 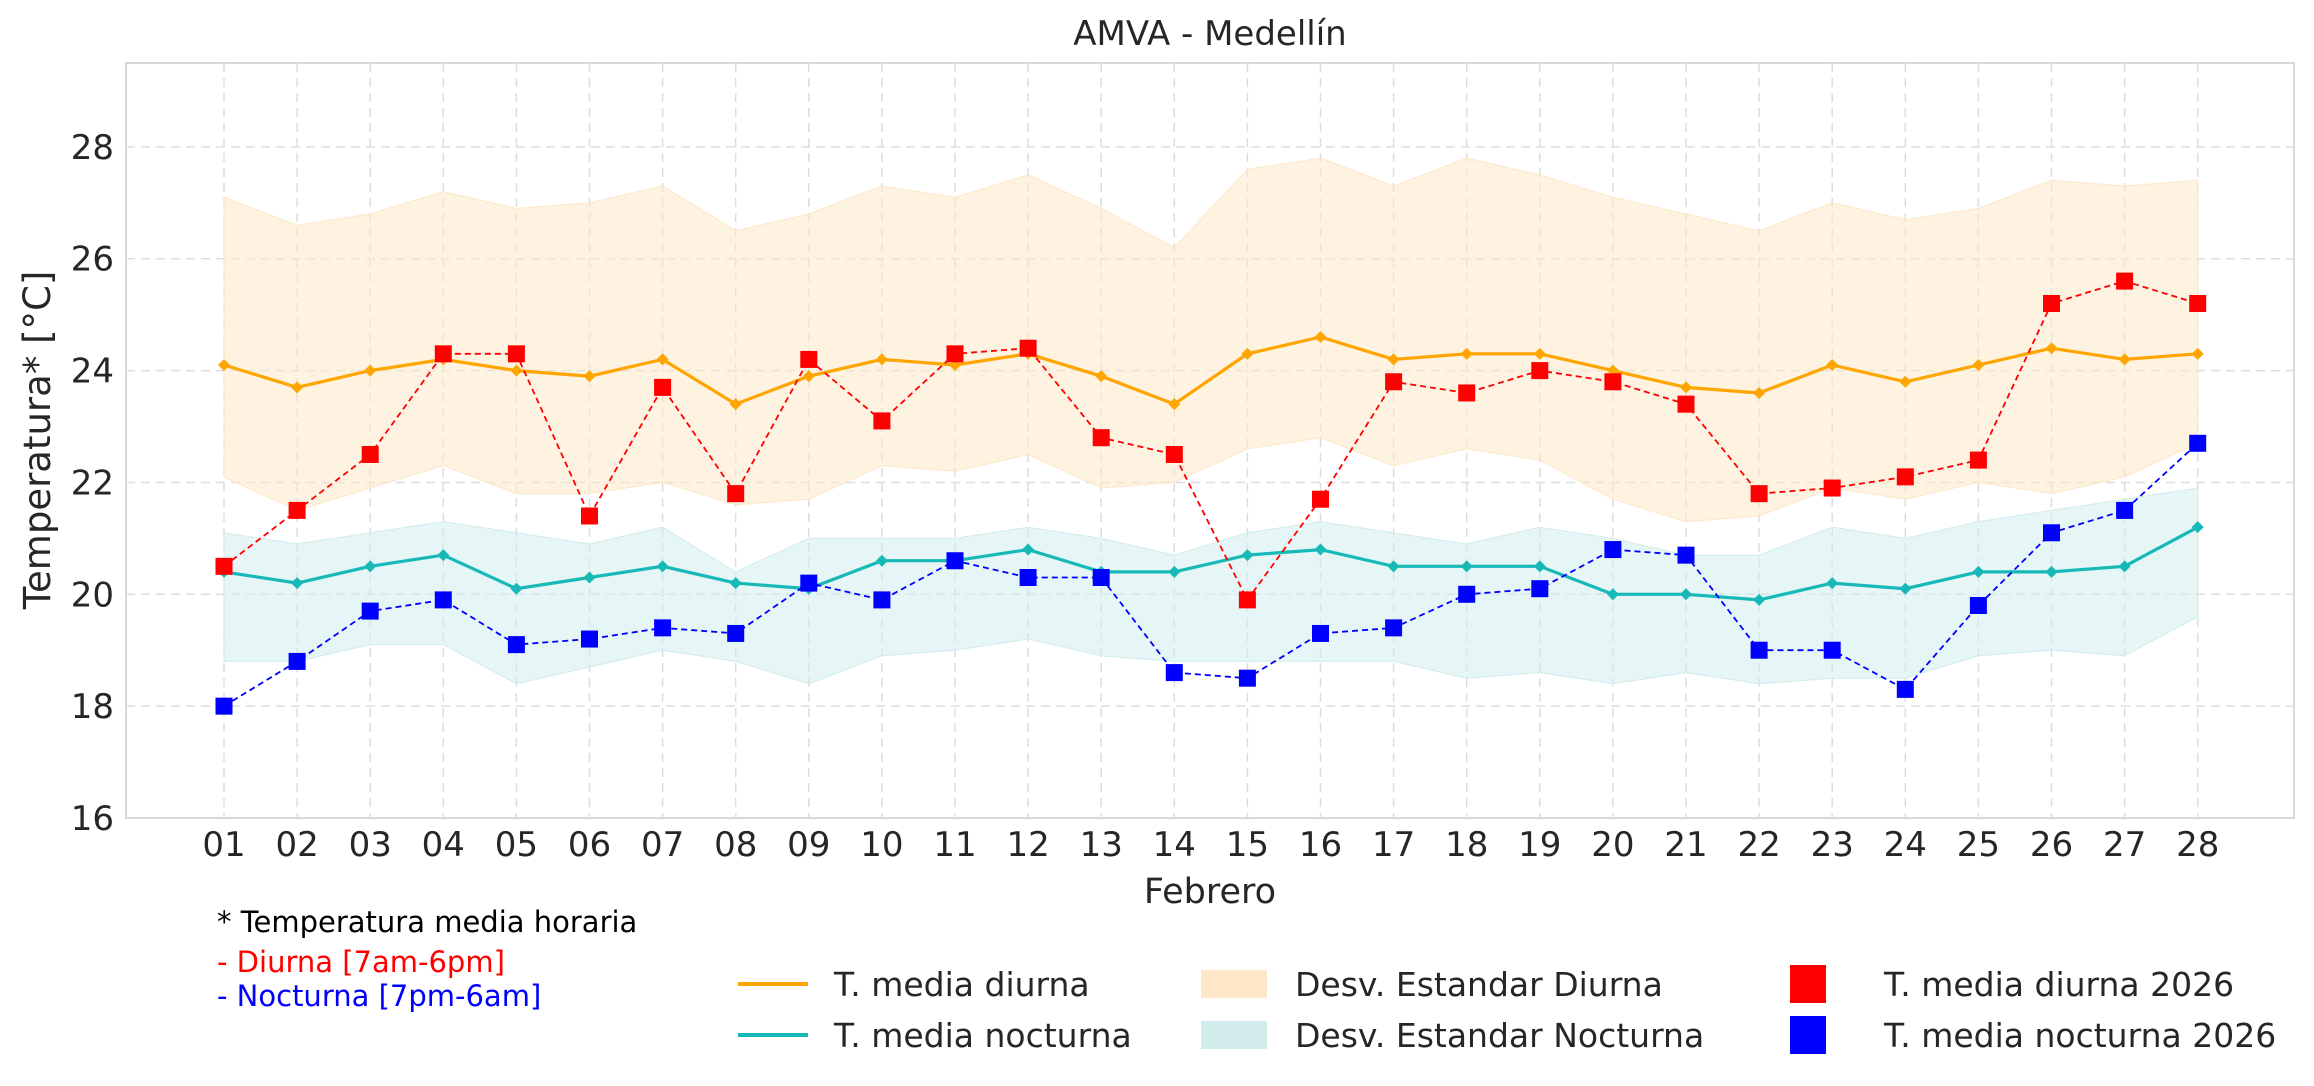 What do you see at coordinates (361, 962) in the screenshot?
I see `day-note: - Diurna [7am-6pm]` at bounding box center [361, 962].